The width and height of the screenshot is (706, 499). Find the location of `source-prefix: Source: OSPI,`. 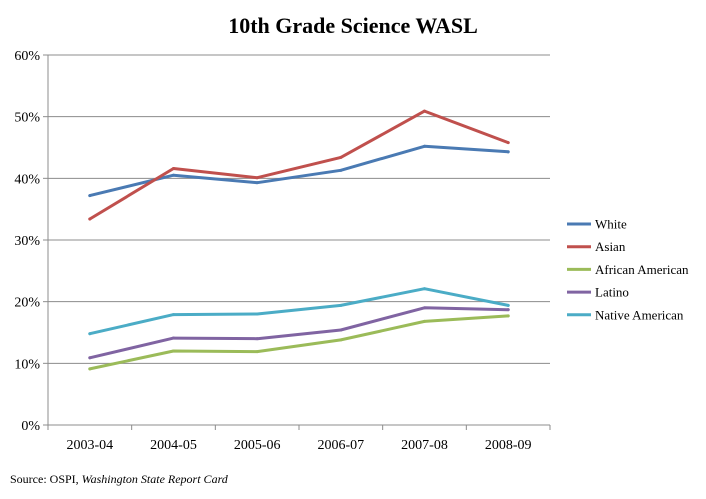

source-prefix: Source: OSPI, is located at coordinates (46, 479).